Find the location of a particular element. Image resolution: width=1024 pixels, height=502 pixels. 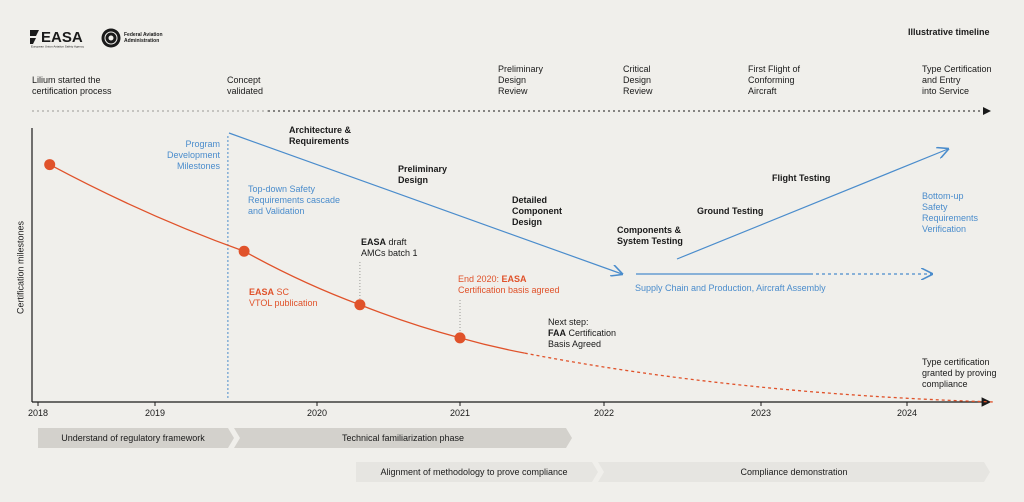

flight-testing-label: Flight Testing is located at coordinates (801, 178).